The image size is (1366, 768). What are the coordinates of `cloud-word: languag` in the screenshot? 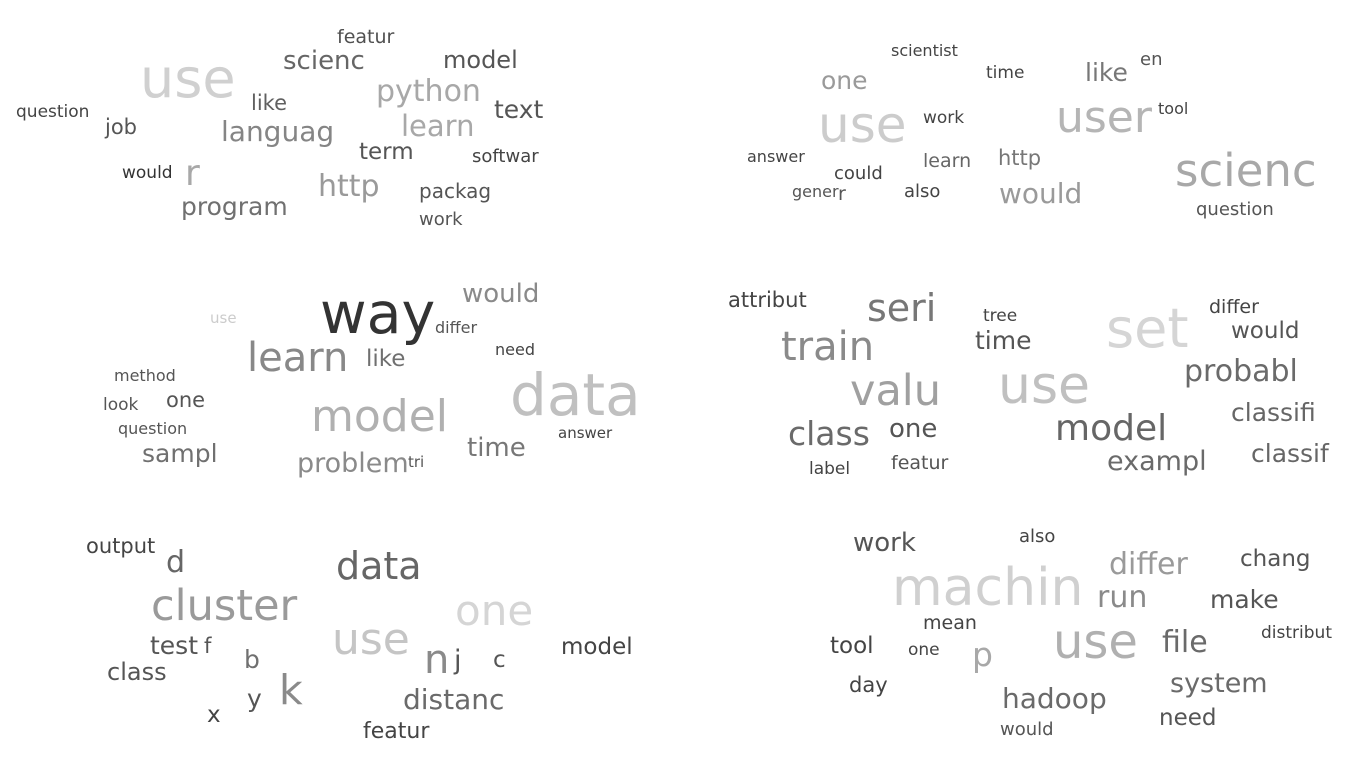 It's located at (278, 131).